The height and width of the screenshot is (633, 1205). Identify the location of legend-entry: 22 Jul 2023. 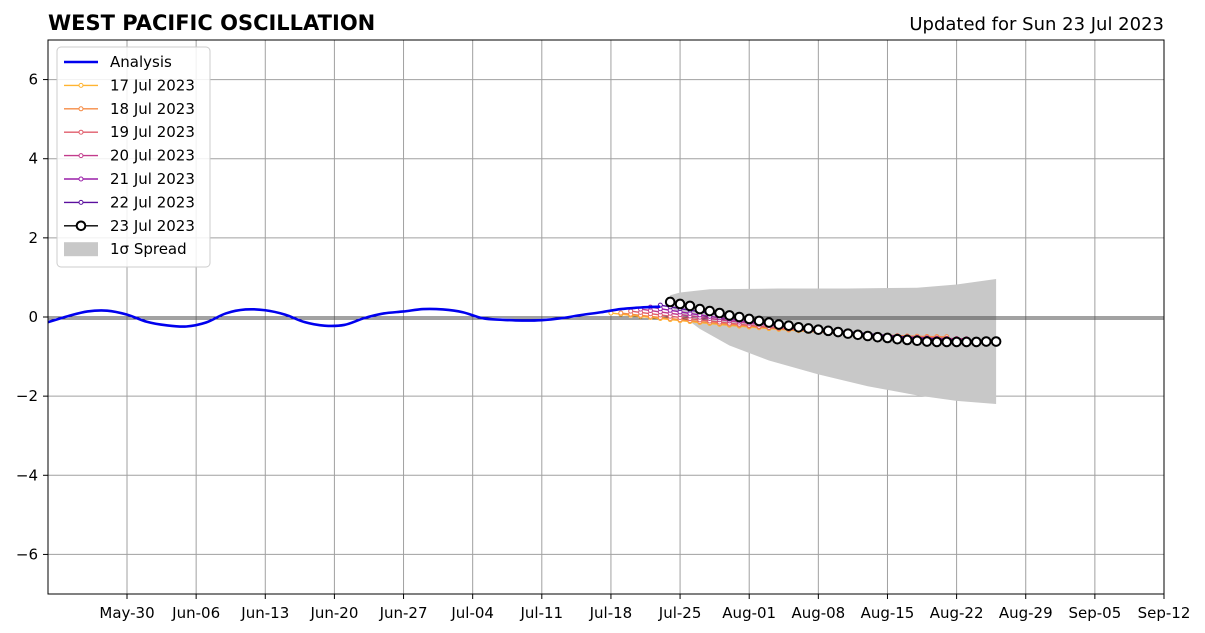
(129, 202).